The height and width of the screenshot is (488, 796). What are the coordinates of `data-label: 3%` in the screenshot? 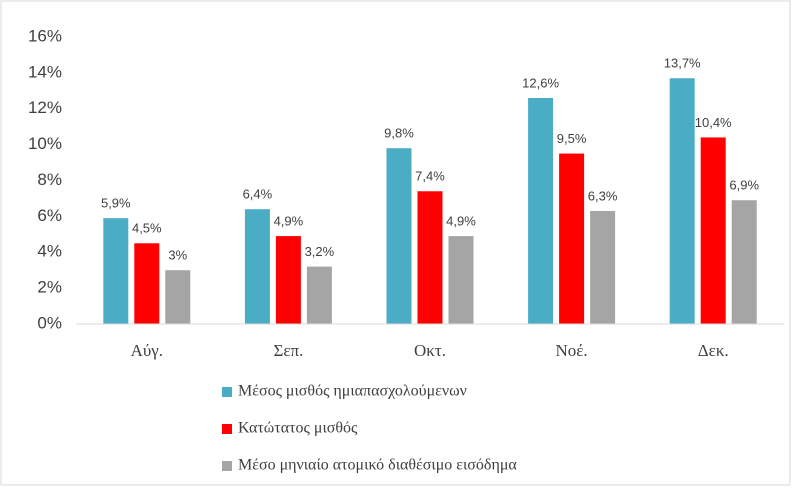 It's located at (177, 255).